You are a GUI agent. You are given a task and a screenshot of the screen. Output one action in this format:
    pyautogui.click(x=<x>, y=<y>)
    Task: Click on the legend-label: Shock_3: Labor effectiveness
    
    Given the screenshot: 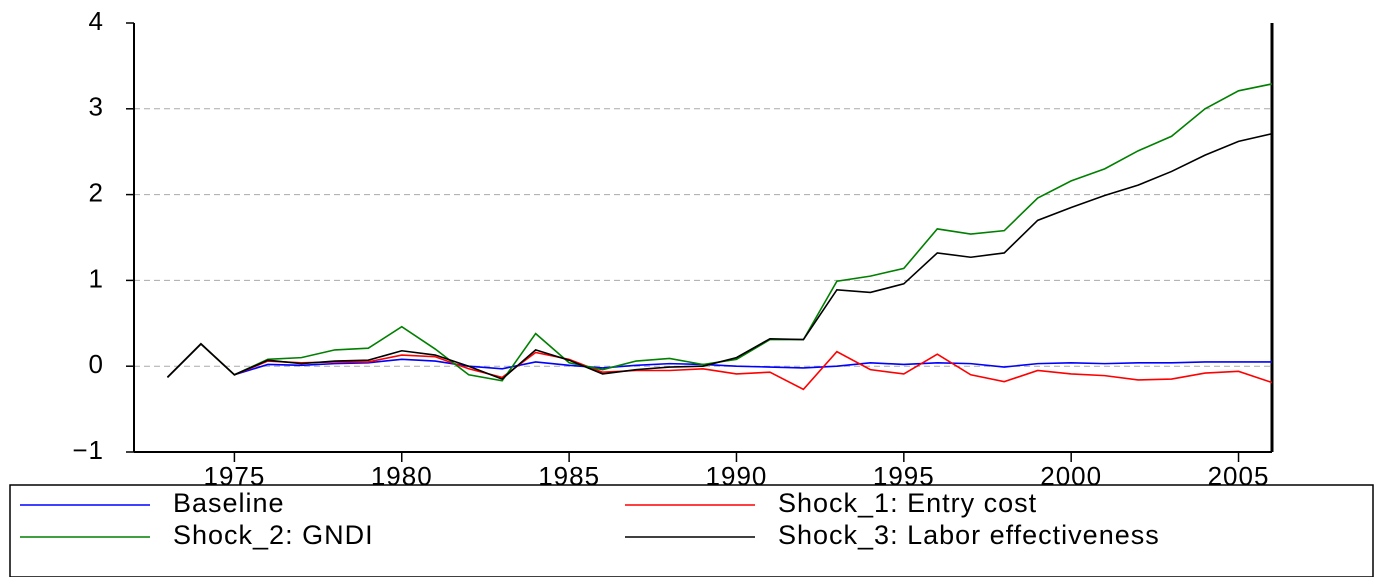 What is the action you would take?
    pyautogui.click(x=969, y=535)
    